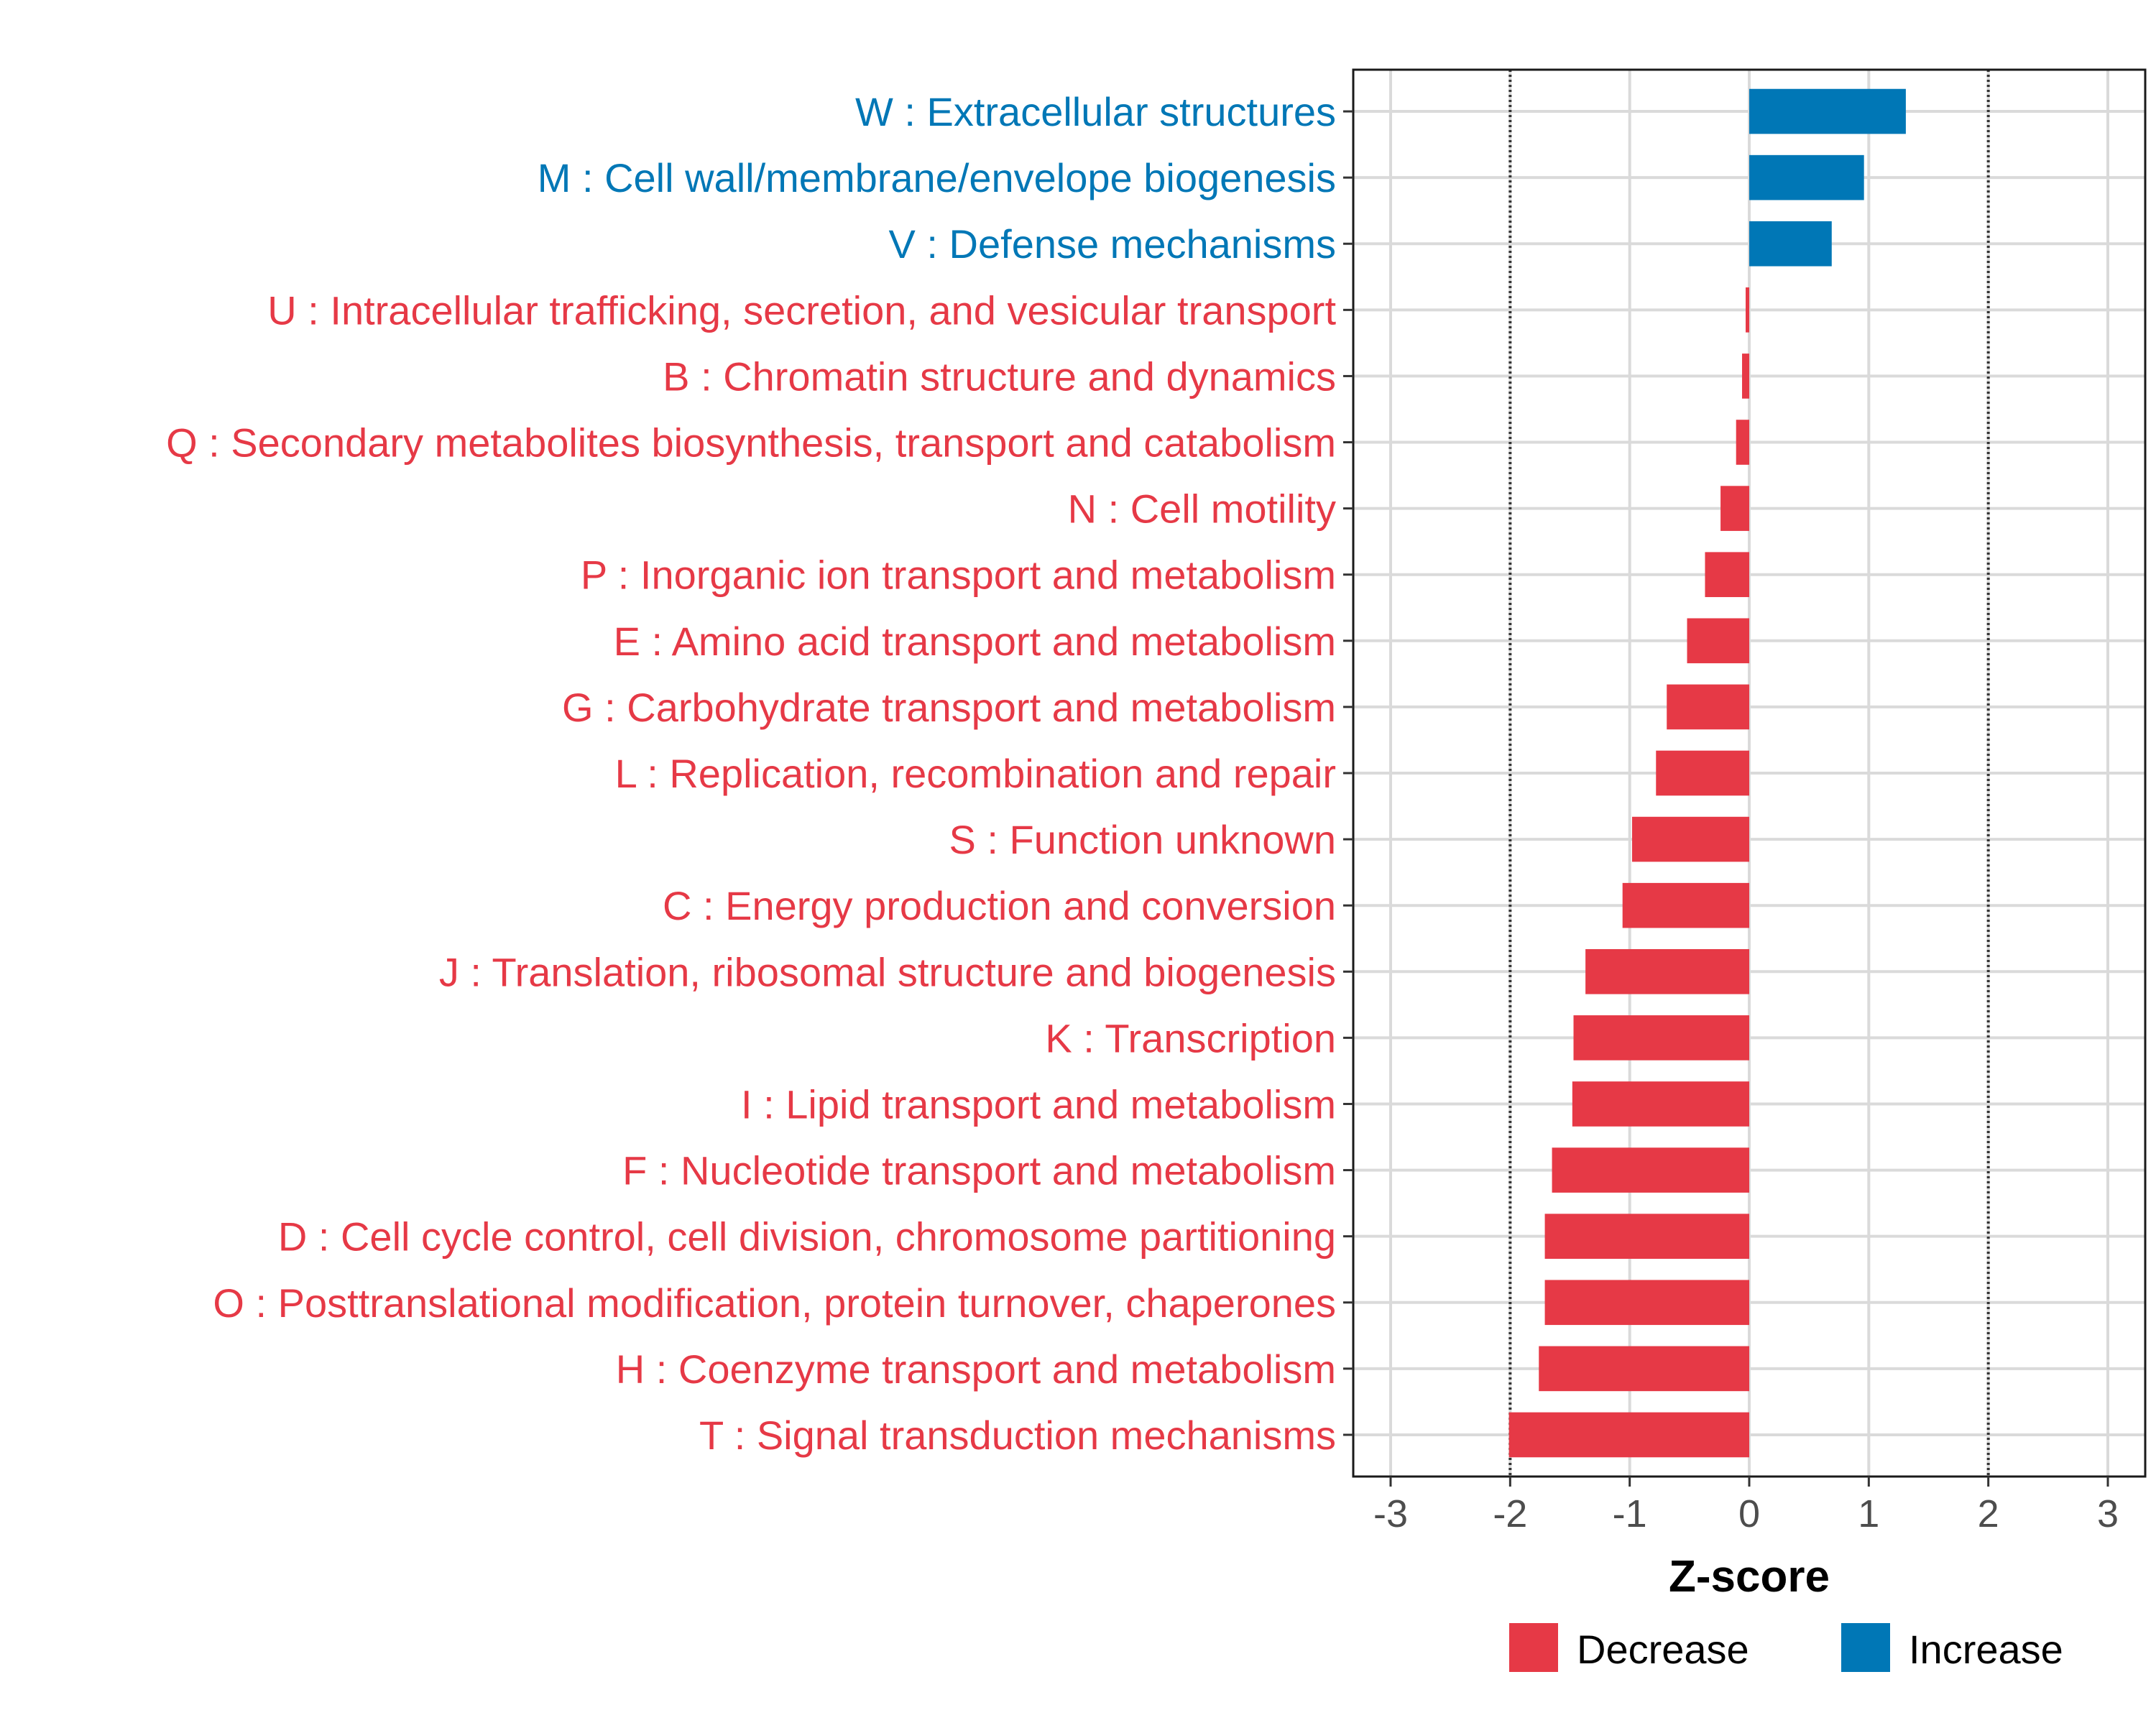 The width and height of the screenshot is (2156, 1728). What do you see at coordinates (1143, 839) in the screenshot?
I see `y-tick-label: S : Function unknown` at bounding box center [1143, 839].